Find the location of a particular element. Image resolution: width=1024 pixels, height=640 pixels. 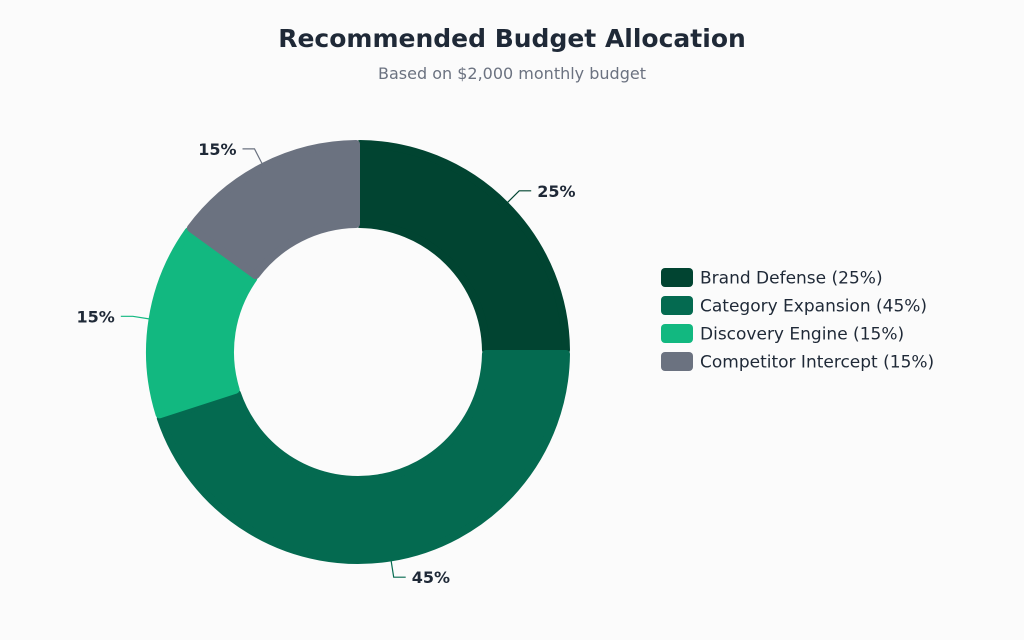

slice-label-discovery-engine: 15% is located at coordinates (96, 316).